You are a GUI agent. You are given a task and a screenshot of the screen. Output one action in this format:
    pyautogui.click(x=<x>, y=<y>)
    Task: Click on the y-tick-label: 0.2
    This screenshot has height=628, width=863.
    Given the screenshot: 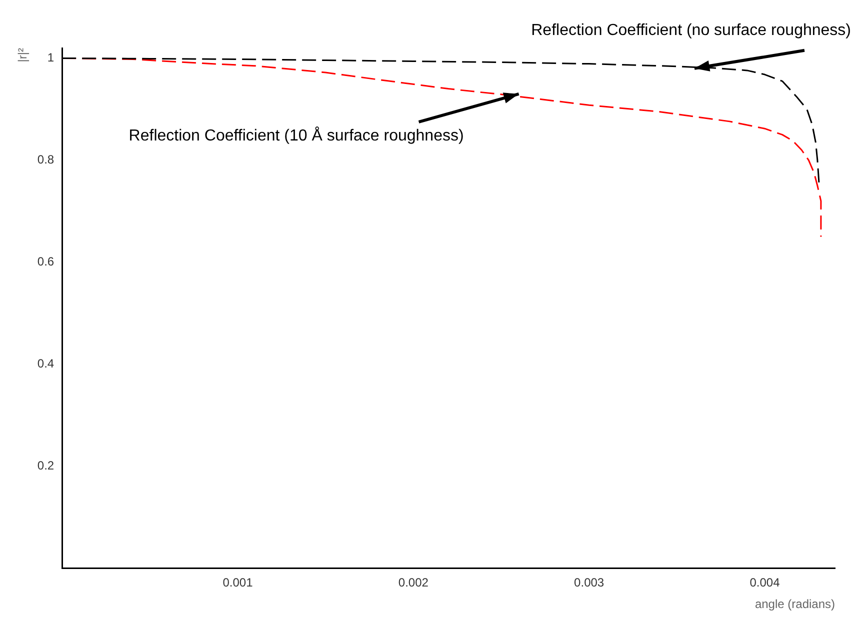 What is the action you would take?
    pyautogui.click(x=45, y=465)
    